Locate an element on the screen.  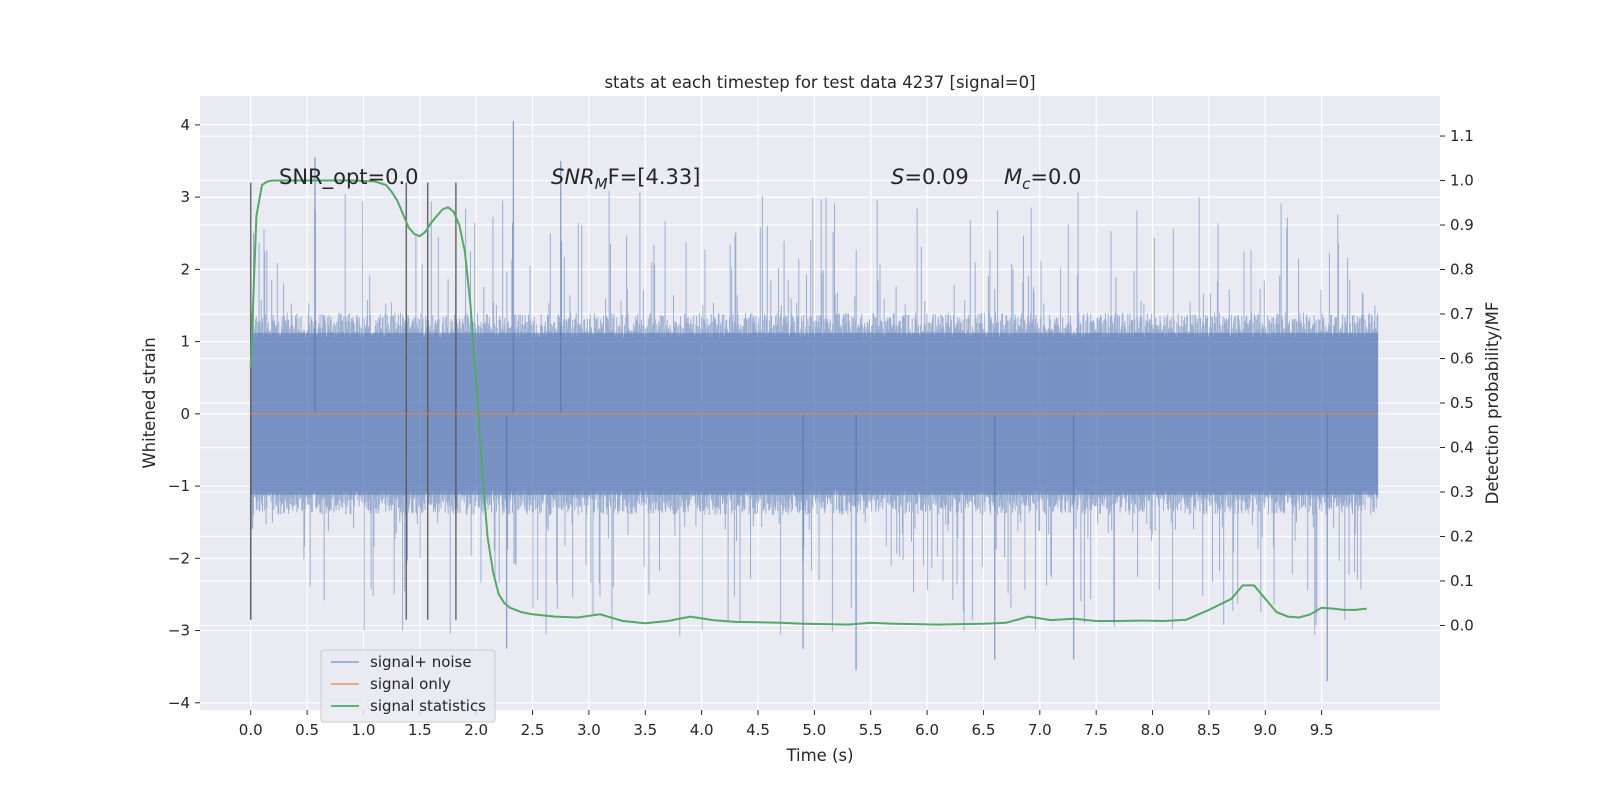
annotation-s-var: S is located at coordinates (897, 177).